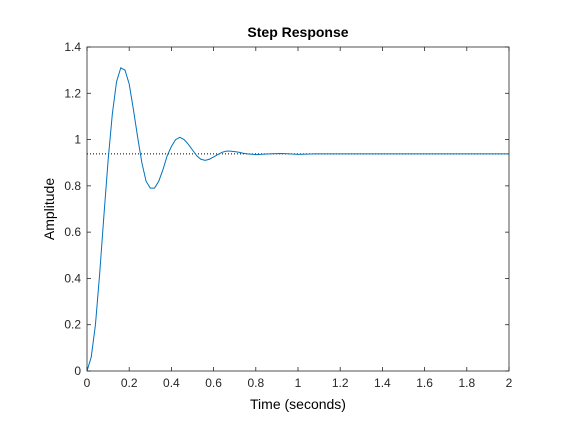  Describe the element at coordinates (466, 383) in the screenshot. I see `x-tick-label: 1.8` at that location.